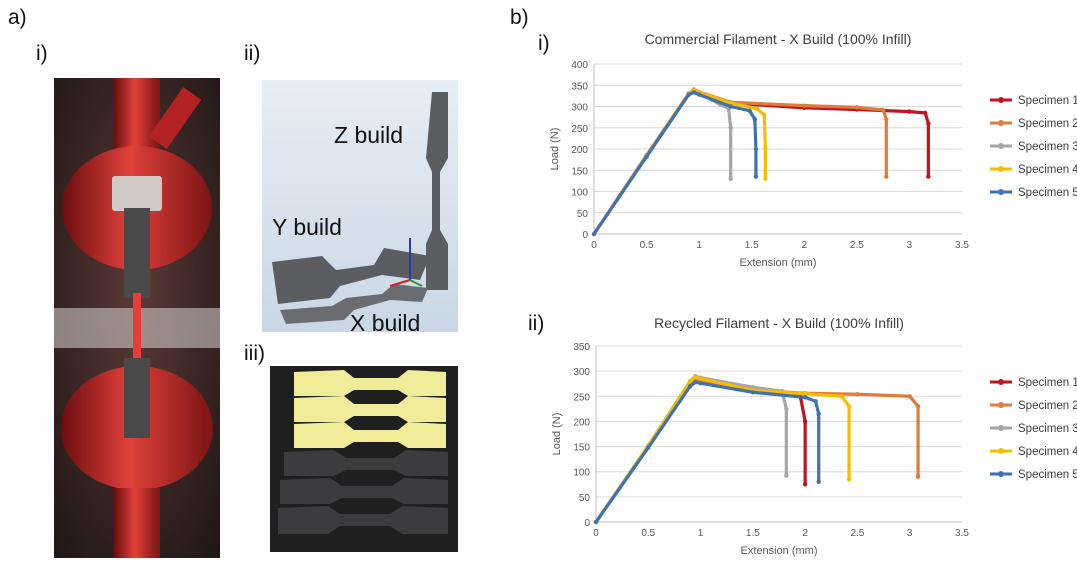  Describe the element at coordinates (364, 459) in the screenshot. I see `printed-specimens-photo` at that location.